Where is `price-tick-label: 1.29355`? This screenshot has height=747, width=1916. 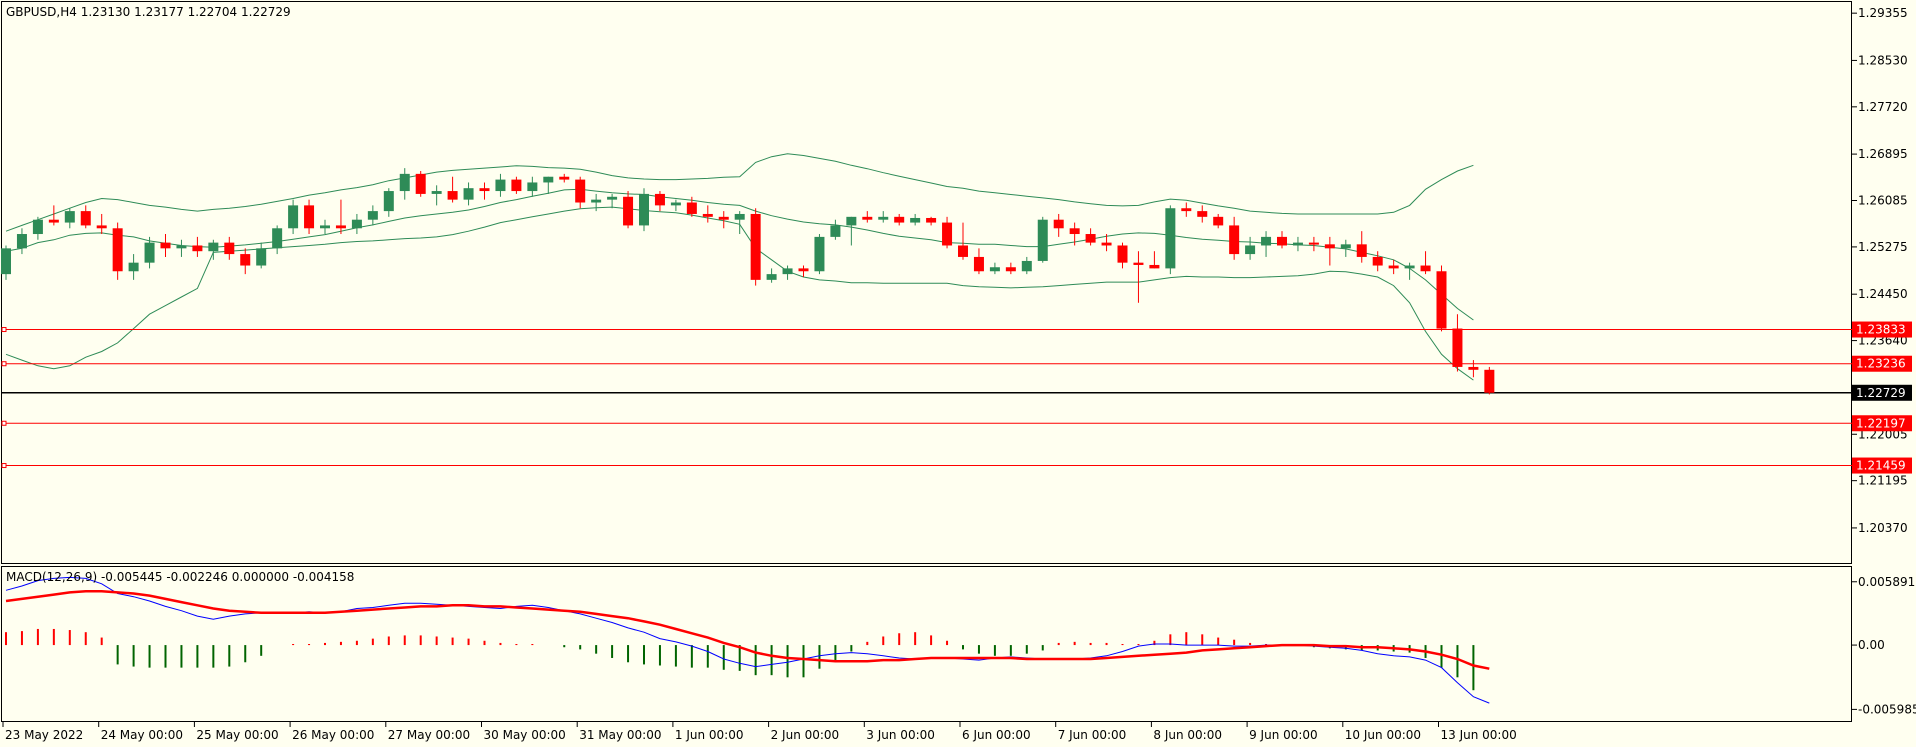
price-tick-label: 1.29355 is located at coordinates (1883, 13).